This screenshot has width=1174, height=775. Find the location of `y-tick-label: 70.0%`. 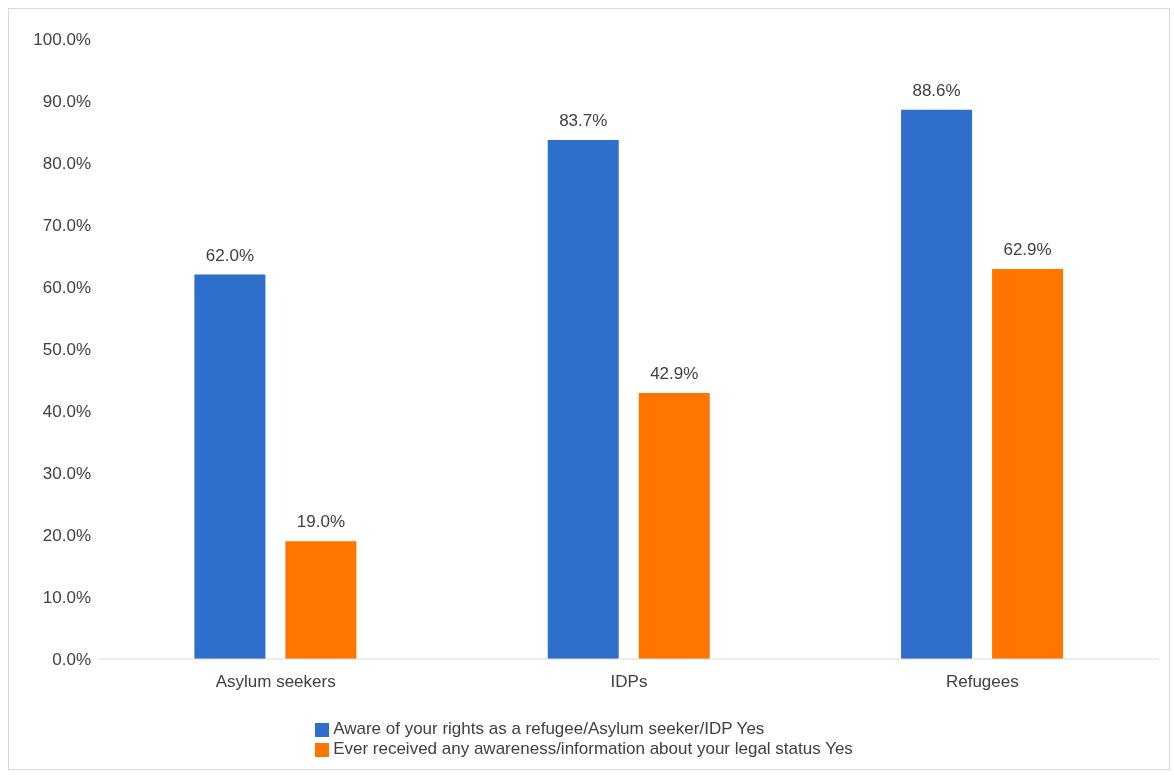

y-tick-label: 70.0% is located at coordinates (66, 226).